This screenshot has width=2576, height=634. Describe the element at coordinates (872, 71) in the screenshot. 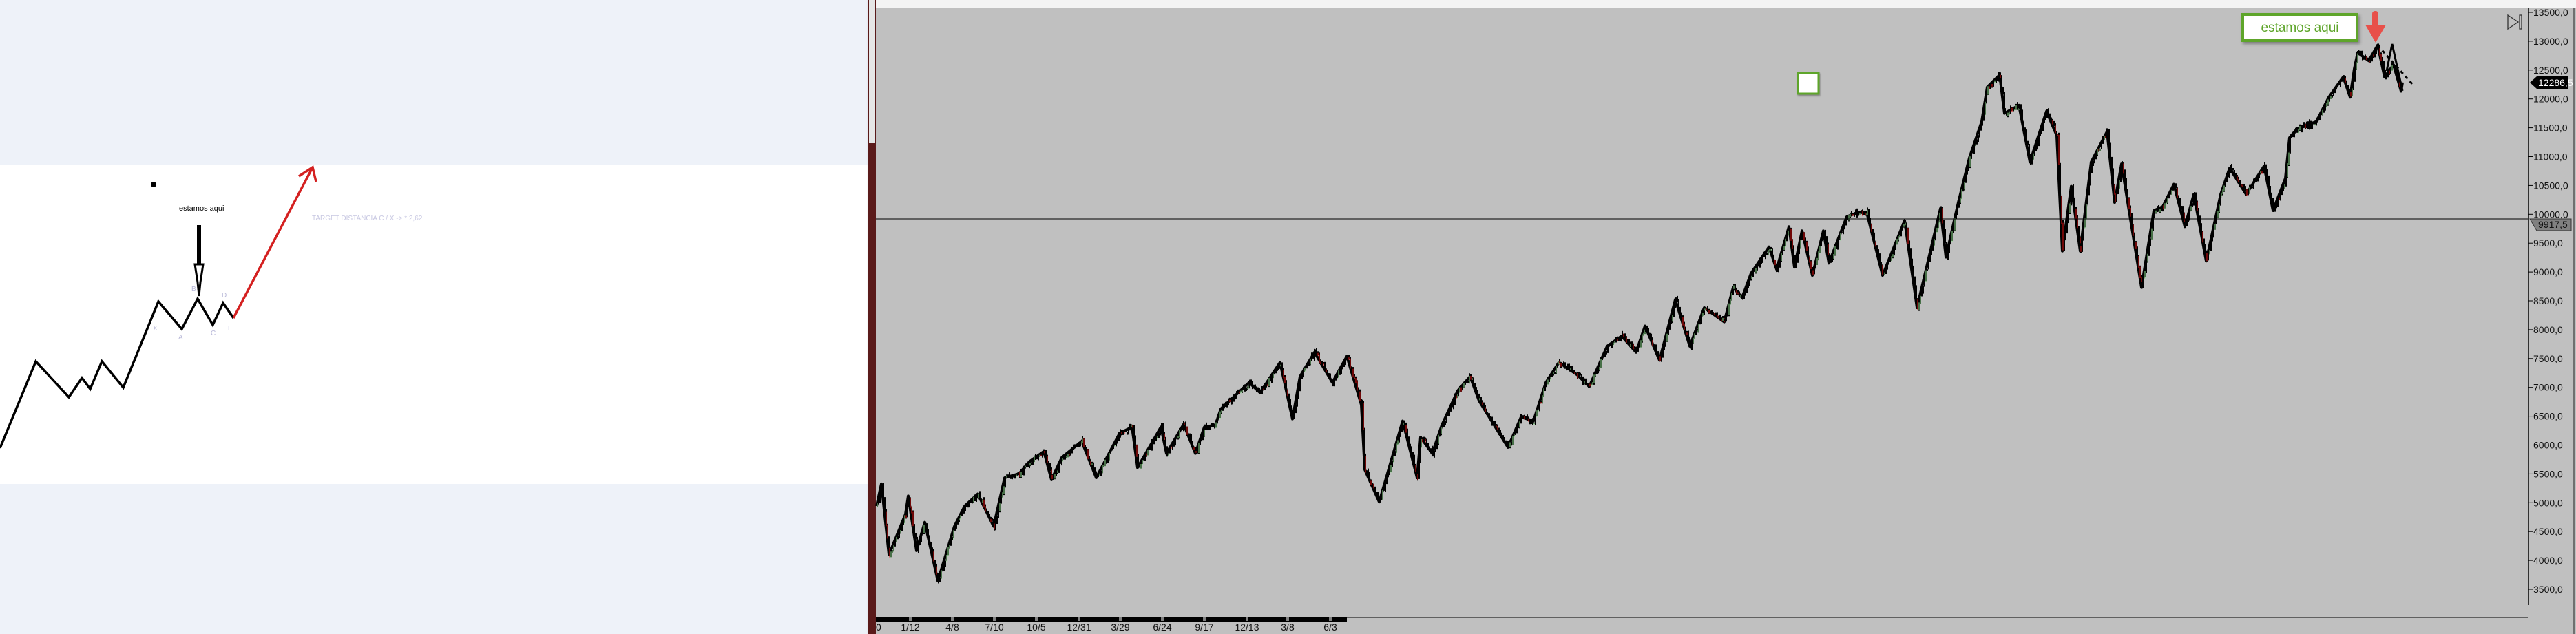

I see `splitter-scroll-thumb` at that location.